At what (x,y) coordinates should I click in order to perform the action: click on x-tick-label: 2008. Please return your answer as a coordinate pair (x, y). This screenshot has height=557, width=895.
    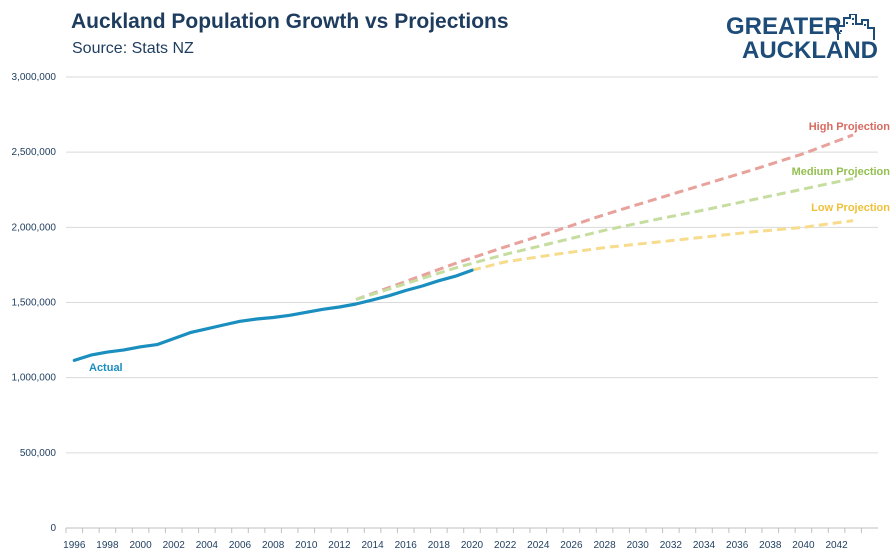
    Looking at the image, I should click on (273, 545).